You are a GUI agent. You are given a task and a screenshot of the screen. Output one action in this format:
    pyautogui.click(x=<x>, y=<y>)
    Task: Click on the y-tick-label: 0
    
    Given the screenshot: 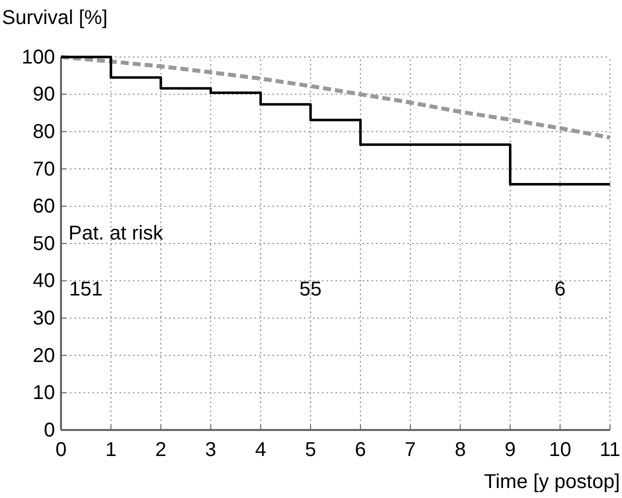 What is the action you would take?
    pyautogui.click(x=49, y=430)
    